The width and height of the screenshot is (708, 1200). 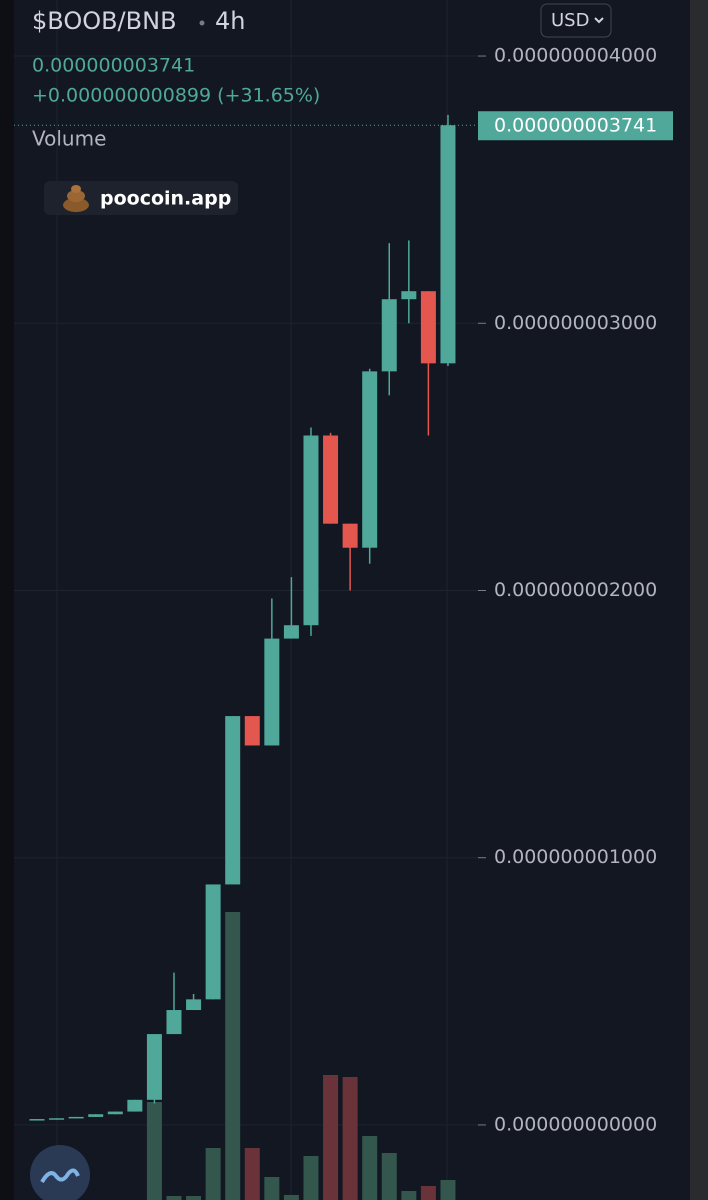 What do you see at coordinates (202, 23) in the screenshot?
I see `separator` at bounding box center [202, 23].